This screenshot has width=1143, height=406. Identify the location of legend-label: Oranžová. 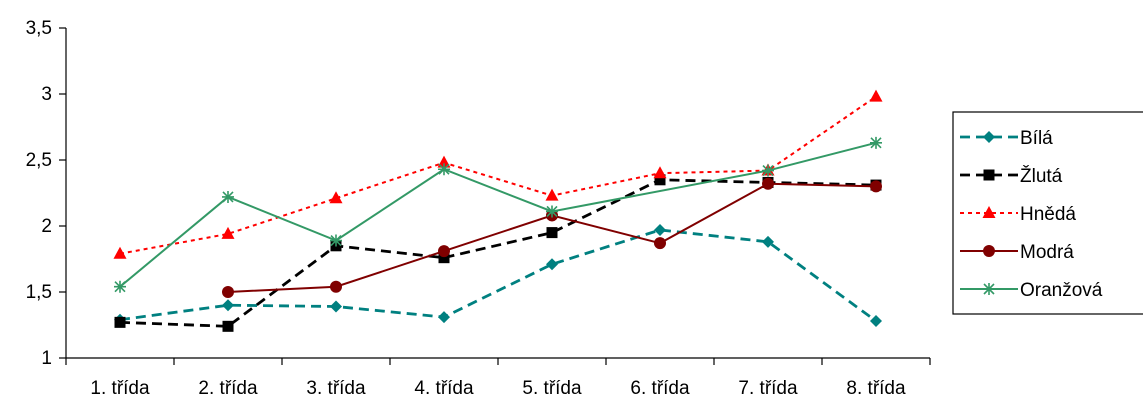
(1061, 290).